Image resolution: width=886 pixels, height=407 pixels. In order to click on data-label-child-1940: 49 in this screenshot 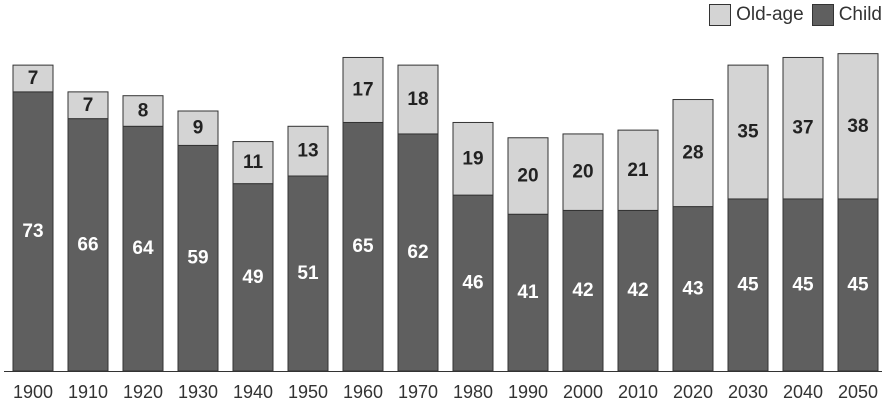, I will do `click(252, 277)`.